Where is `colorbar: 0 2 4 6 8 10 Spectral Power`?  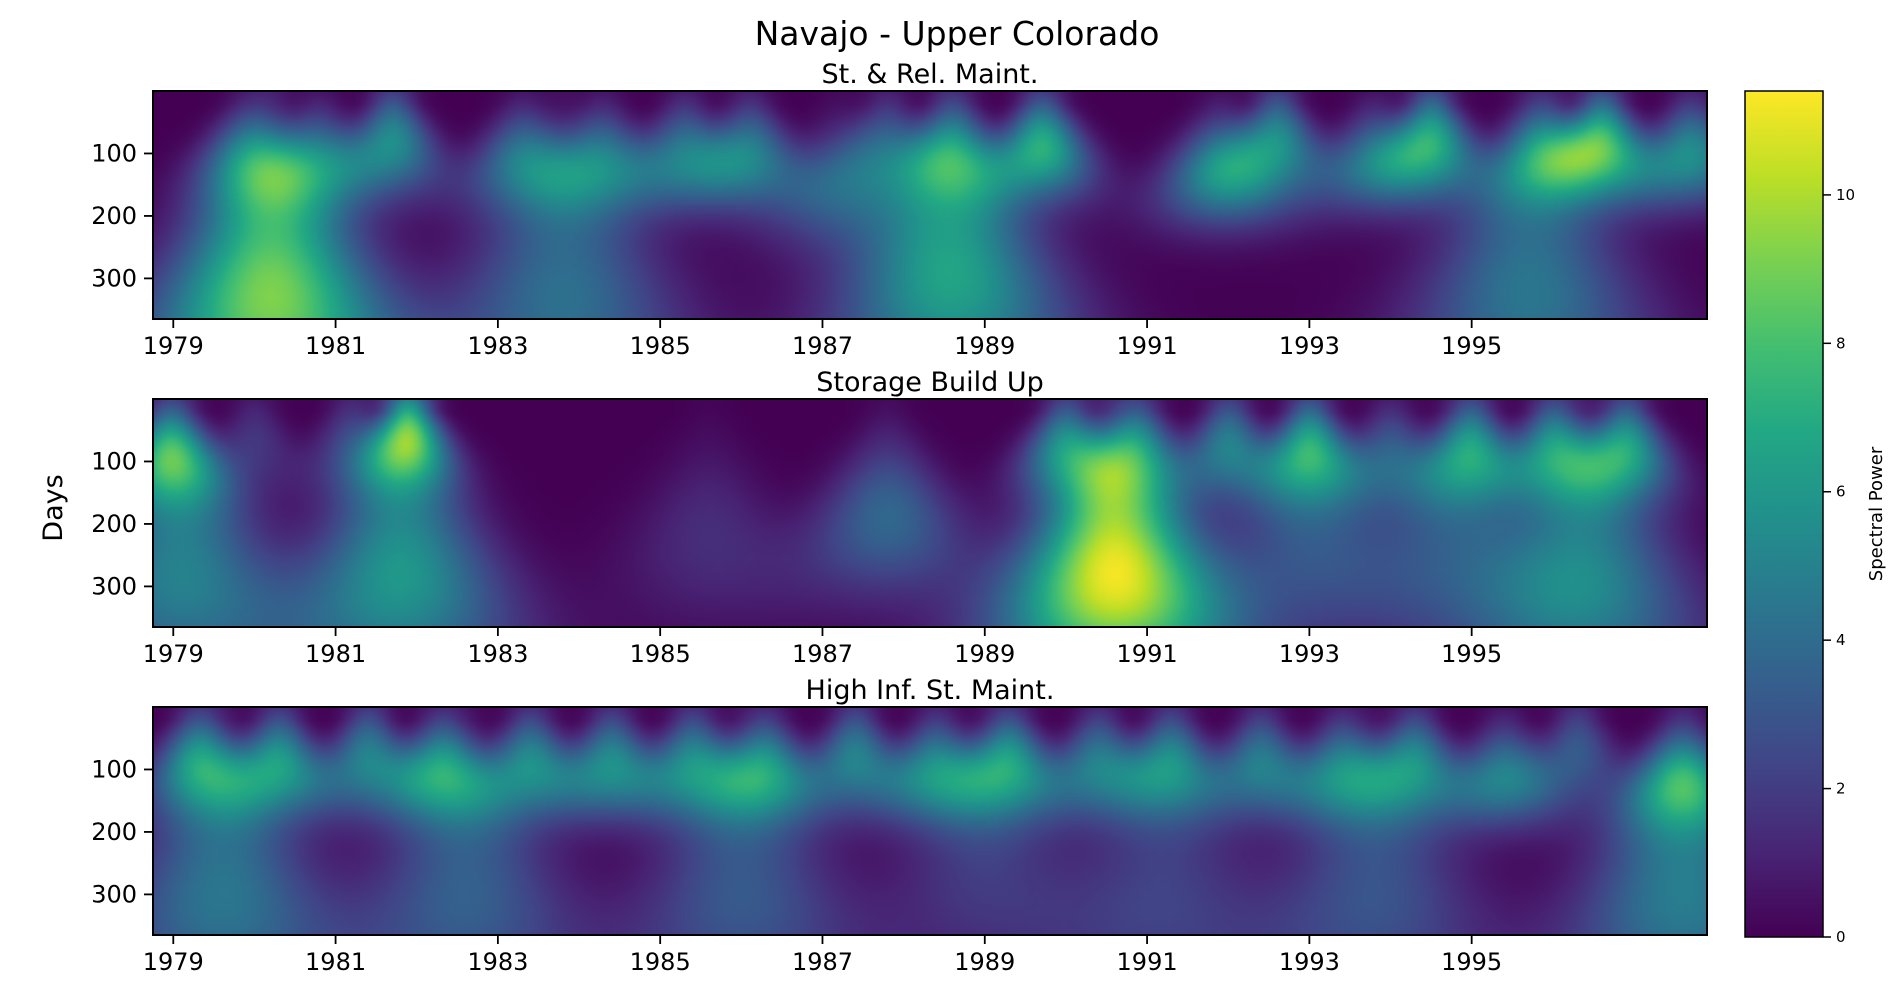 colorbar: 0 2 4 6 8 10 Spectral Power is located at coordinates (1815, 518).